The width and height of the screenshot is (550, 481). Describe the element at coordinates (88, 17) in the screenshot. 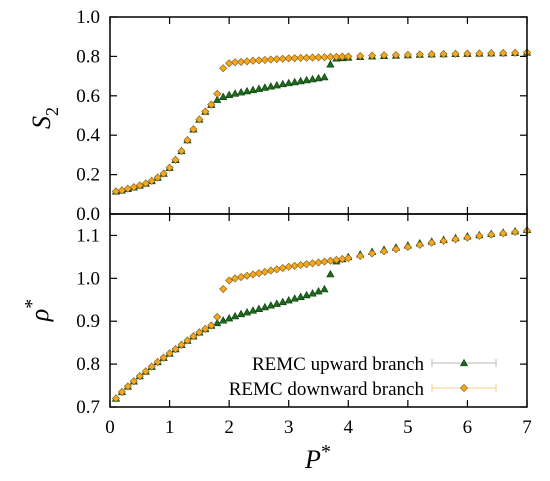

I see `top-y-tick-label: 1.0` at that location.